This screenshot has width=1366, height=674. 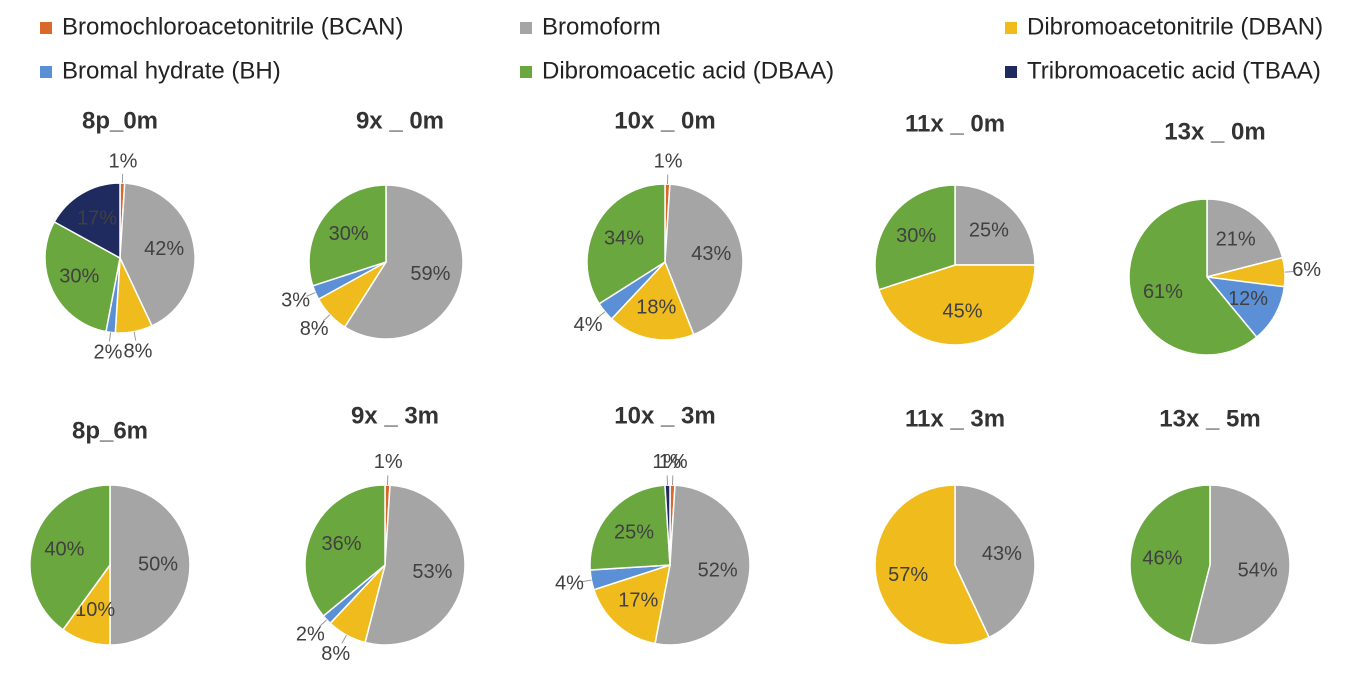 What do you see at coordinates (664, 415) in the screenshot?
I see `pie-title: 10x _ 3m` at bounding box center [664, 415].